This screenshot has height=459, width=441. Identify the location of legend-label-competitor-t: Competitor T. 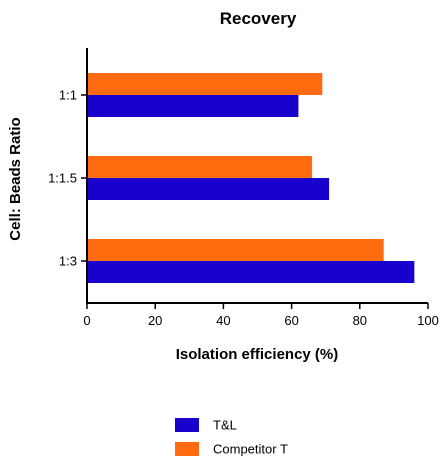
(250, 449).